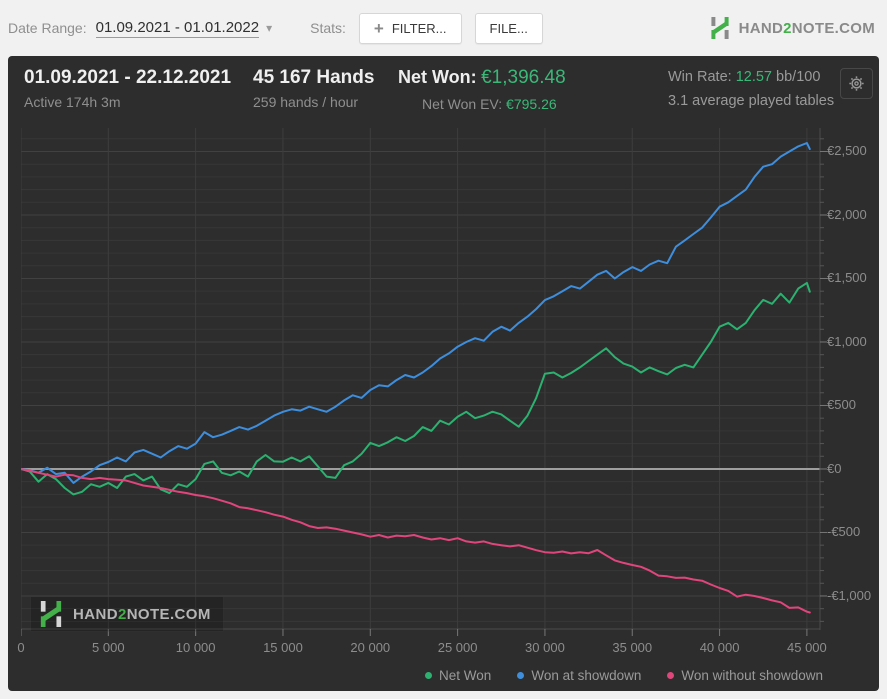 This screenshot has width=887, height=699. What do you see at coordinates (177, 28) in the screenshot?
I see `date-range-value: 01.09.2021 - 01.01.2022` at bounding box center [177, 28].